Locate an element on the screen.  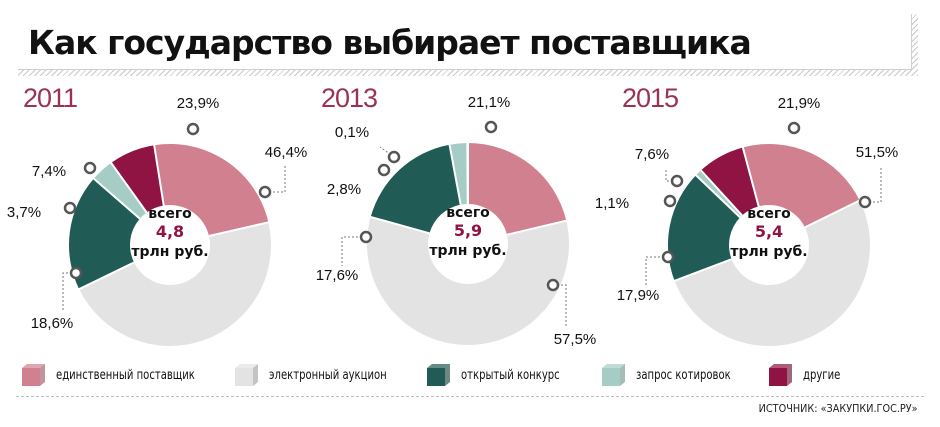
data-label-open: 18,6% is located at coordinates (52, 323).